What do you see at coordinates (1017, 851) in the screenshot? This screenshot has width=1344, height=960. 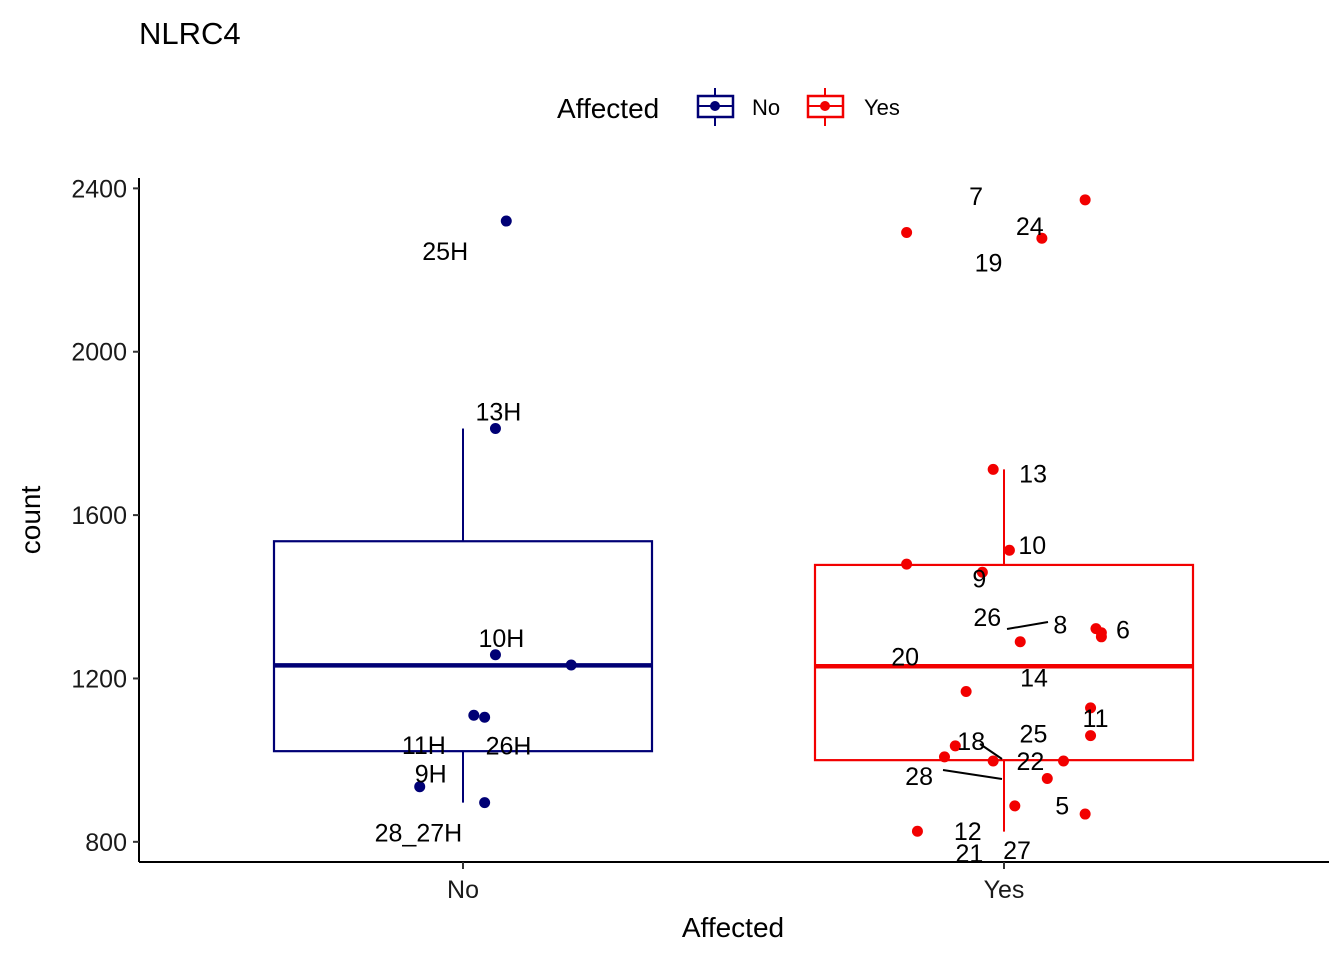 I see `point-label: 27` at bounding box center [1017, 851].